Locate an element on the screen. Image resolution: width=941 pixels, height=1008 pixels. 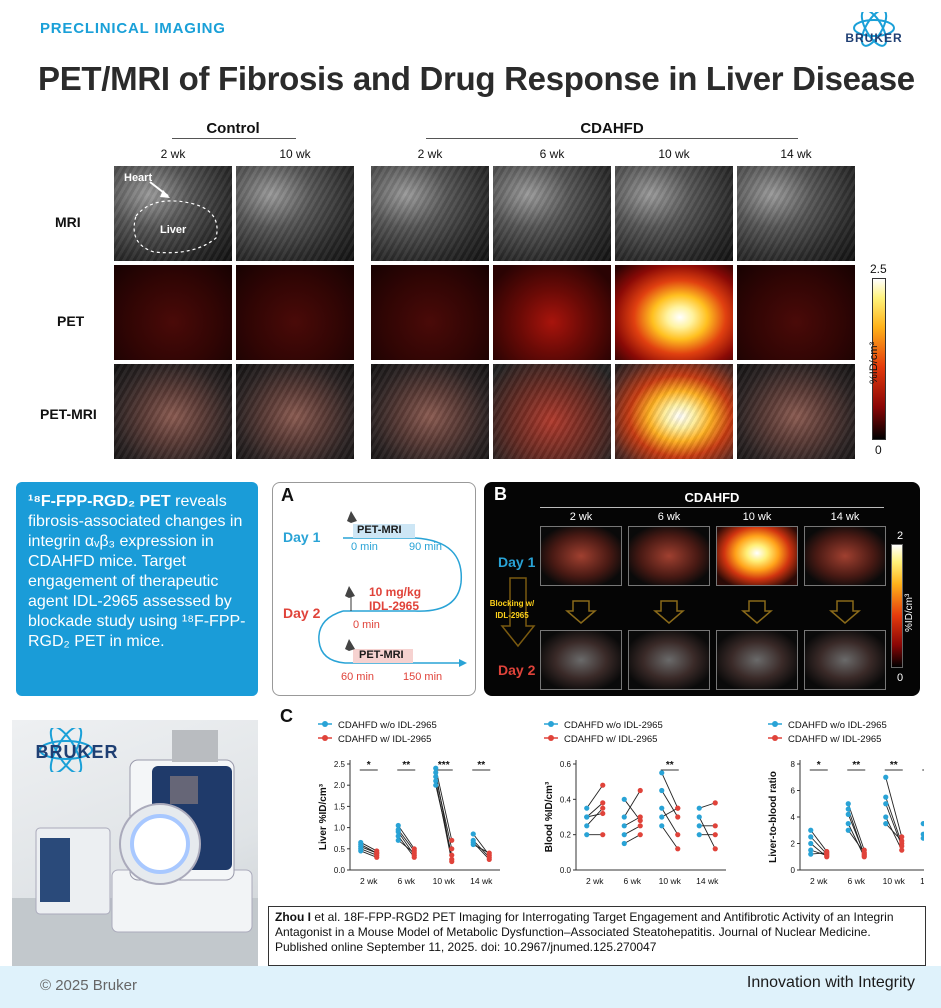
photo-logo-text: BRUKER is located at coordinates (77, 752).